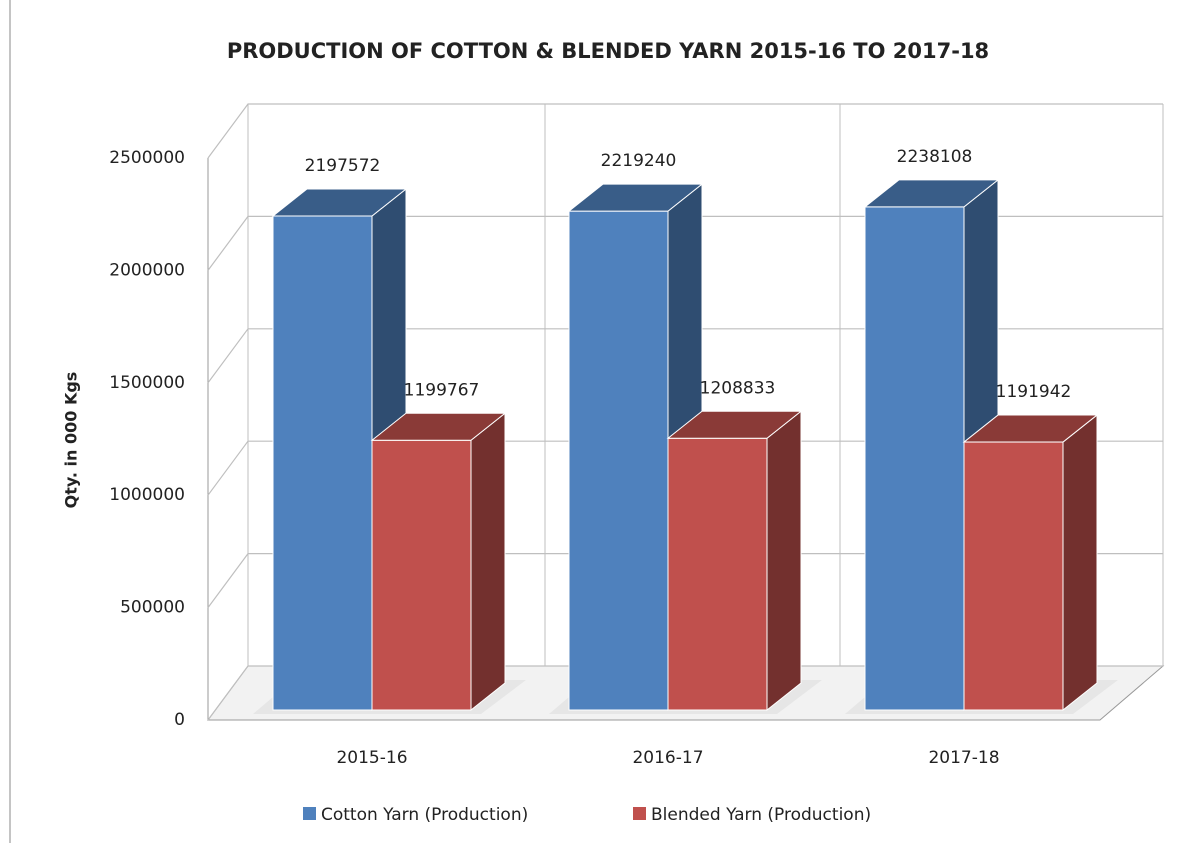  What do you see at coordinates (963, 758) in the screenshot?
I see `x-tick-label: 2017-18` at bounding box center [963, 758].